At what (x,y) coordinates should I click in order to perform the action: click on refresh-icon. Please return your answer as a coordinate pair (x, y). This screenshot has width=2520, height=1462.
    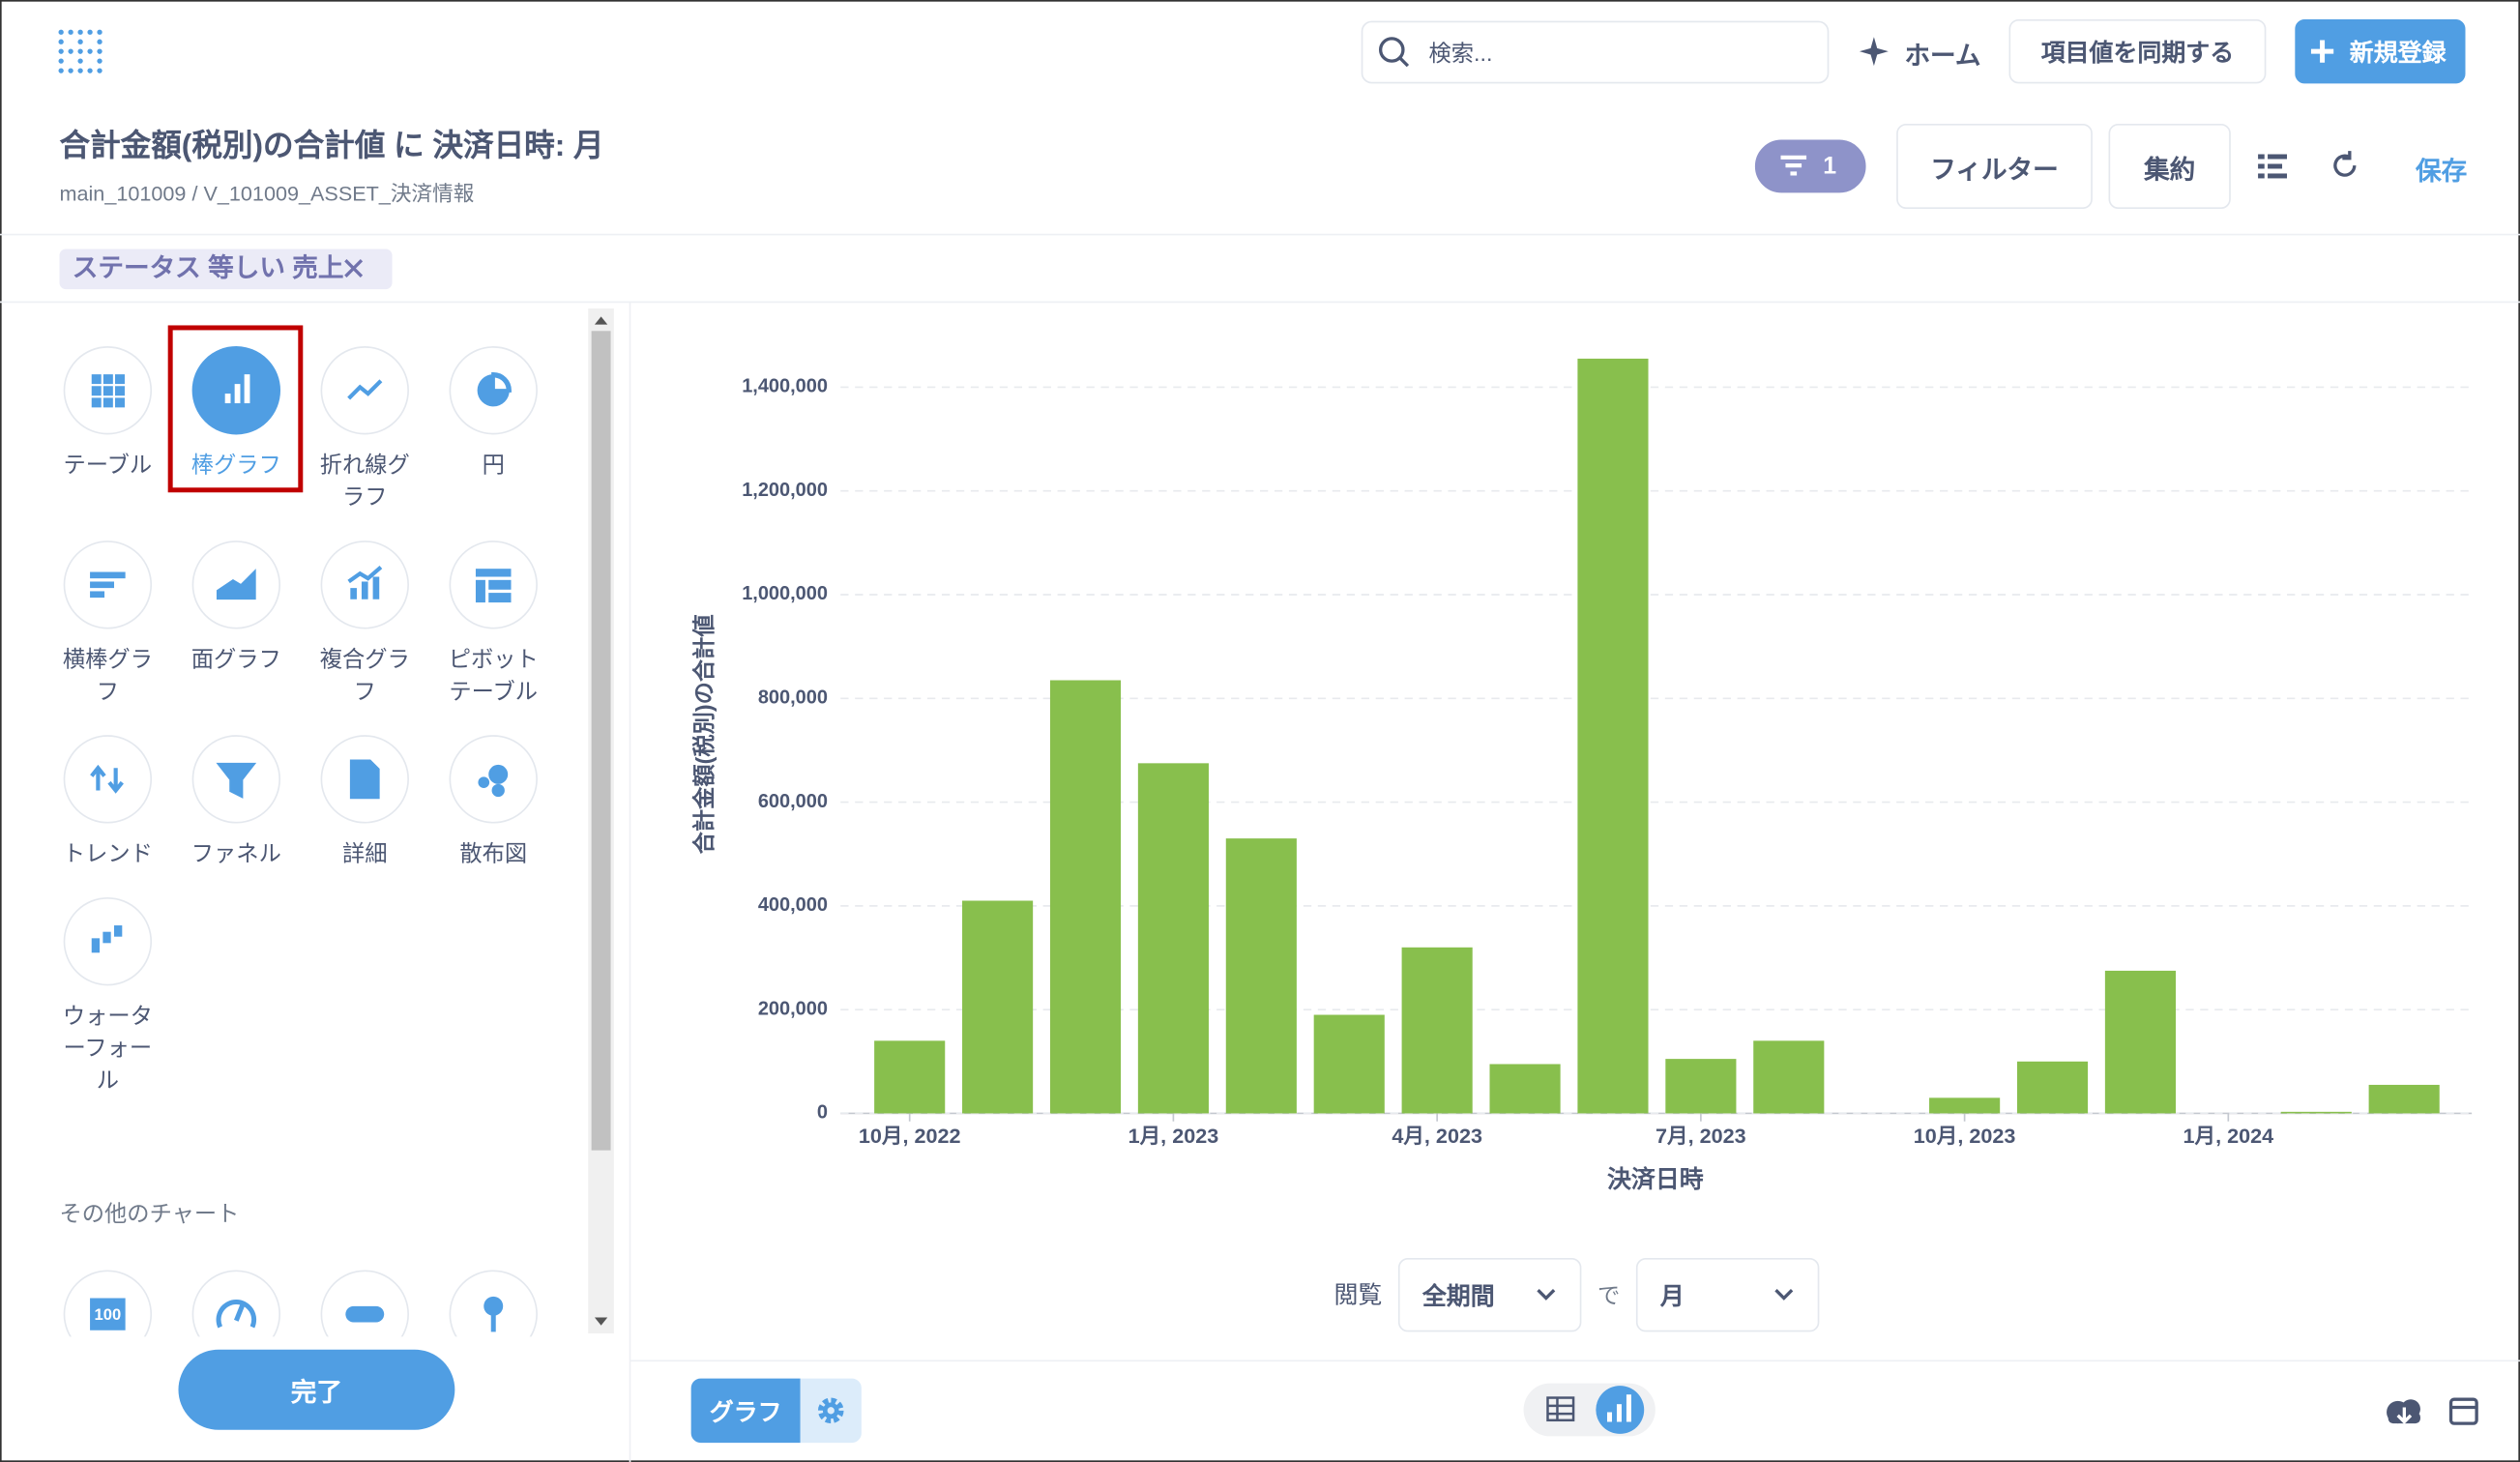
    Looking at the image, I should click on (2346, 166).